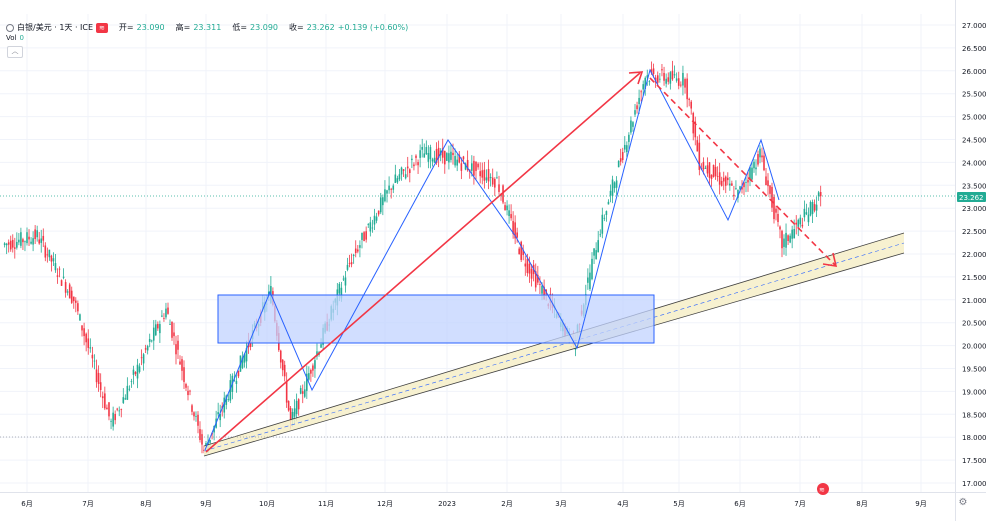 The height and width of the screenshot is (525, 986). What do you see at coordinates (974, 186) in the screenshot?
I see `price-tick-label: 23.500` at bounding box center [974, 186].